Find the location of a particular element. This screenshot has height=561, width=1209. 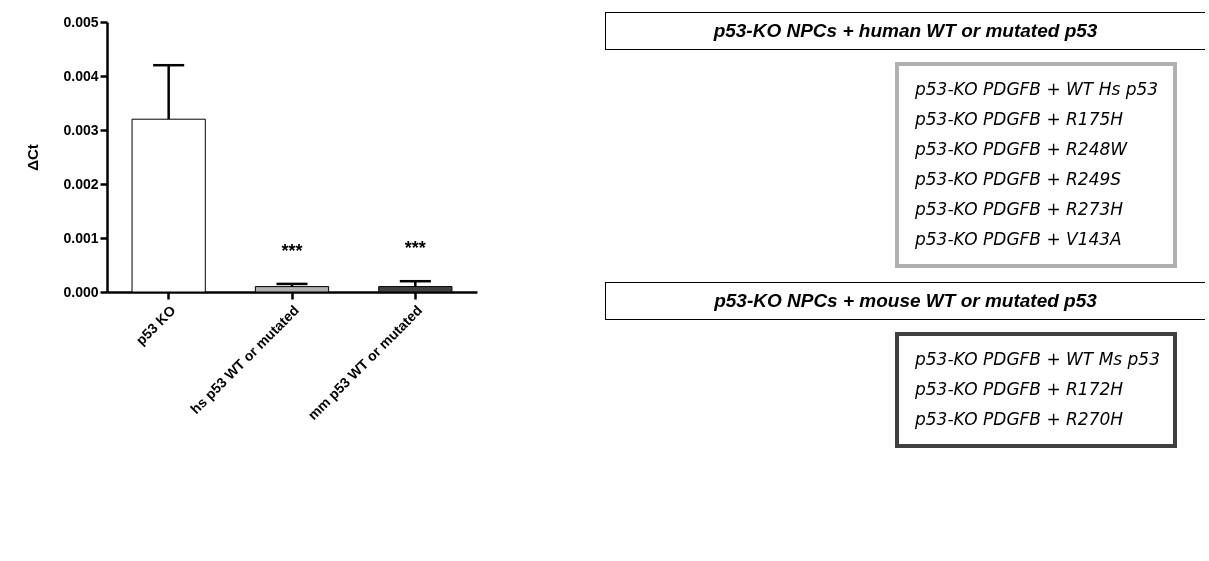

y-tick-label: 0.002 is located at coordinates (81, 183).